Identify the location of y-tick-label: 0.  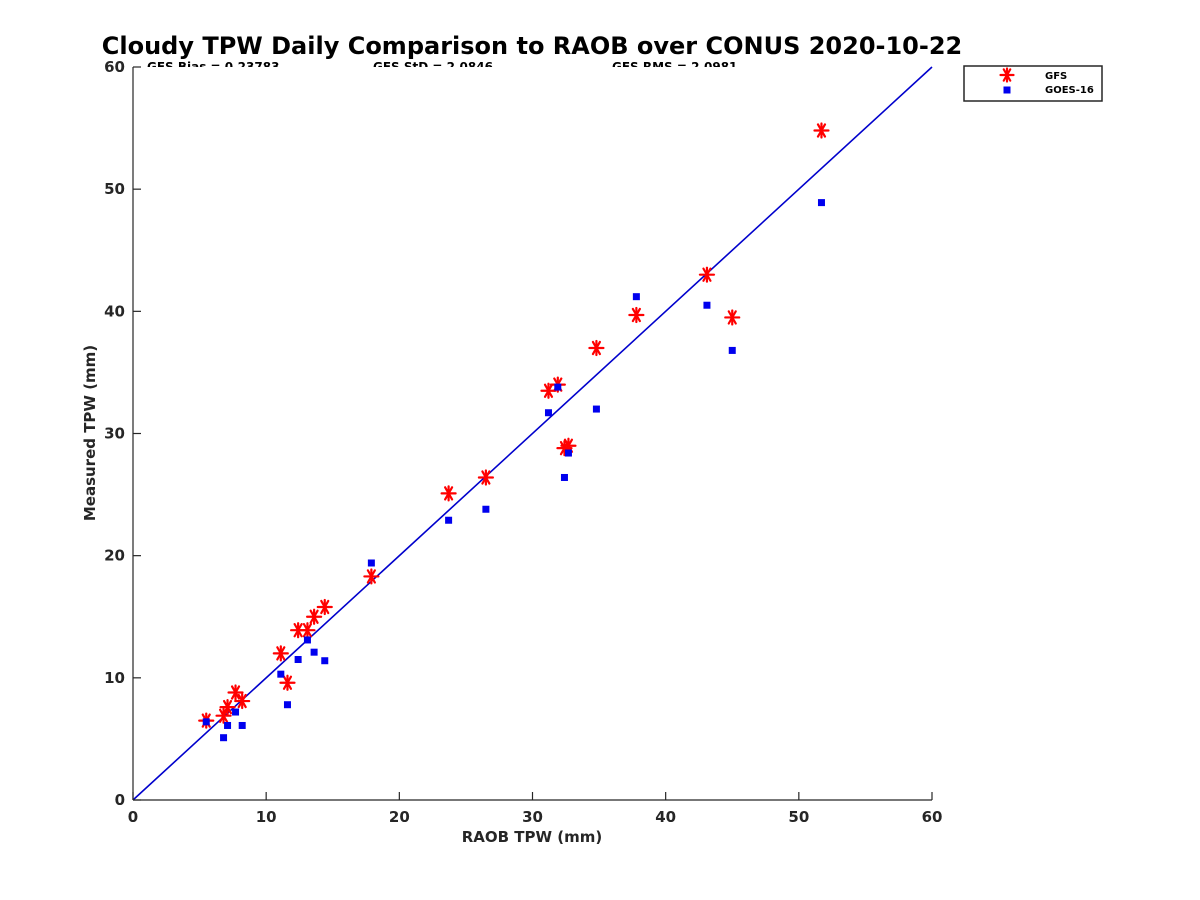
(120, 800).